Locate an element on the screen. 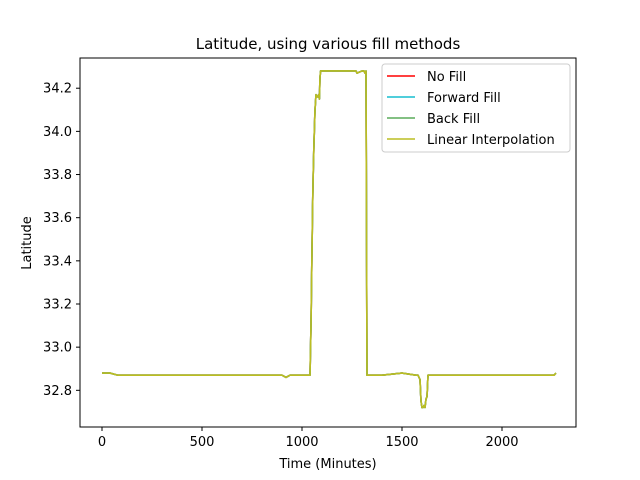 The height and width of the screenshot is (480, 640). x-tick-label: 1000 is located at coordinates (301, 442).